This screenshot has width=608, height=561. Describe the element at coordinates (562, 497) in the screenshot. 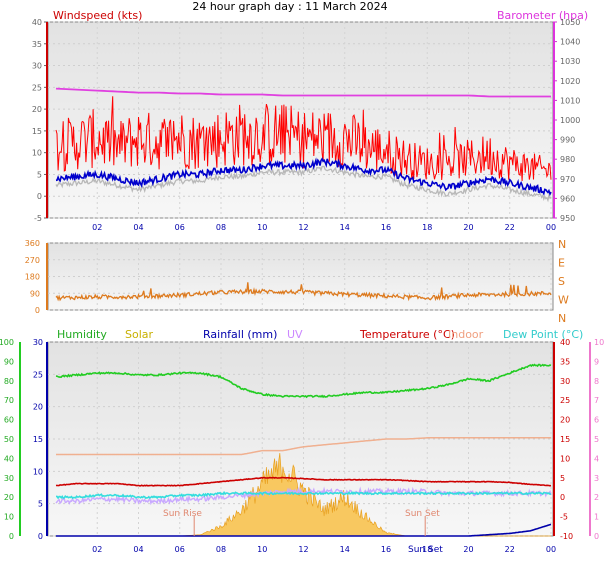

I see `temperature-tick: 0` at that location.